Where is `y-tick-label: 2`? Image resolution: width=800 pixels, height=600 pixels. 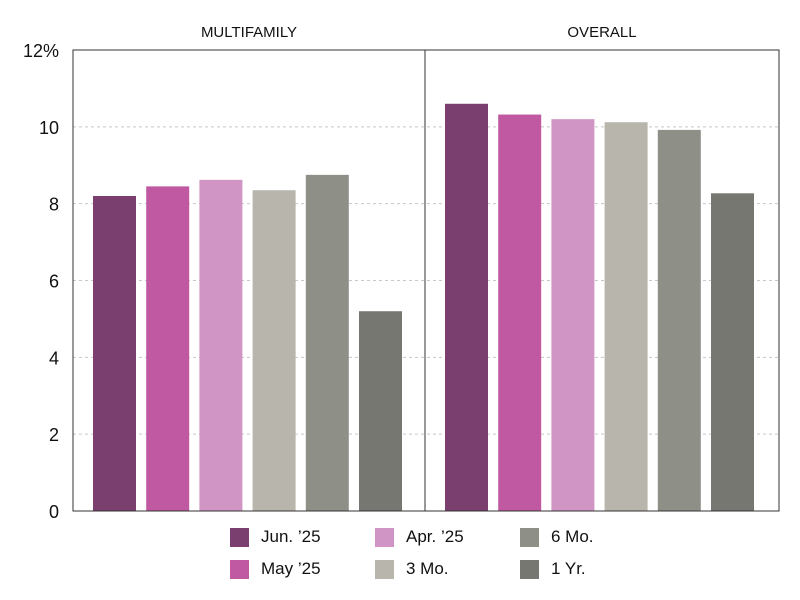 y-tick-label: 2 is located at coordinates (54, 435).